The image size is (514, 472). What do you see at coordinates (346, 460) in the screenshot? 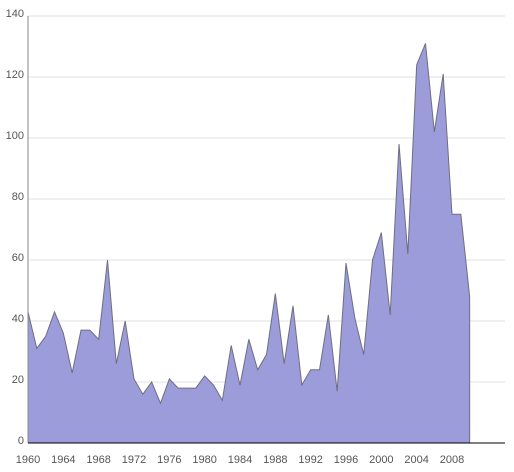
I see `x-tick-label: 1996` at bounding box center [346, 460].